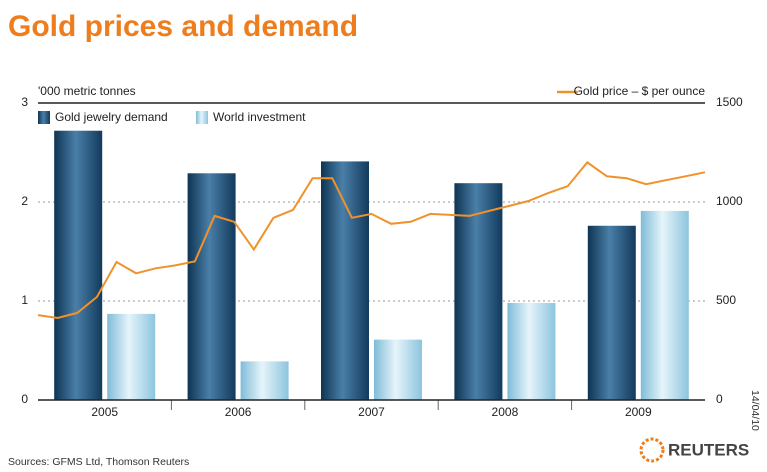 The height and width of the screenshot is (472, 767). I want to click on y2-tick-label: 500, so click(726, 300).